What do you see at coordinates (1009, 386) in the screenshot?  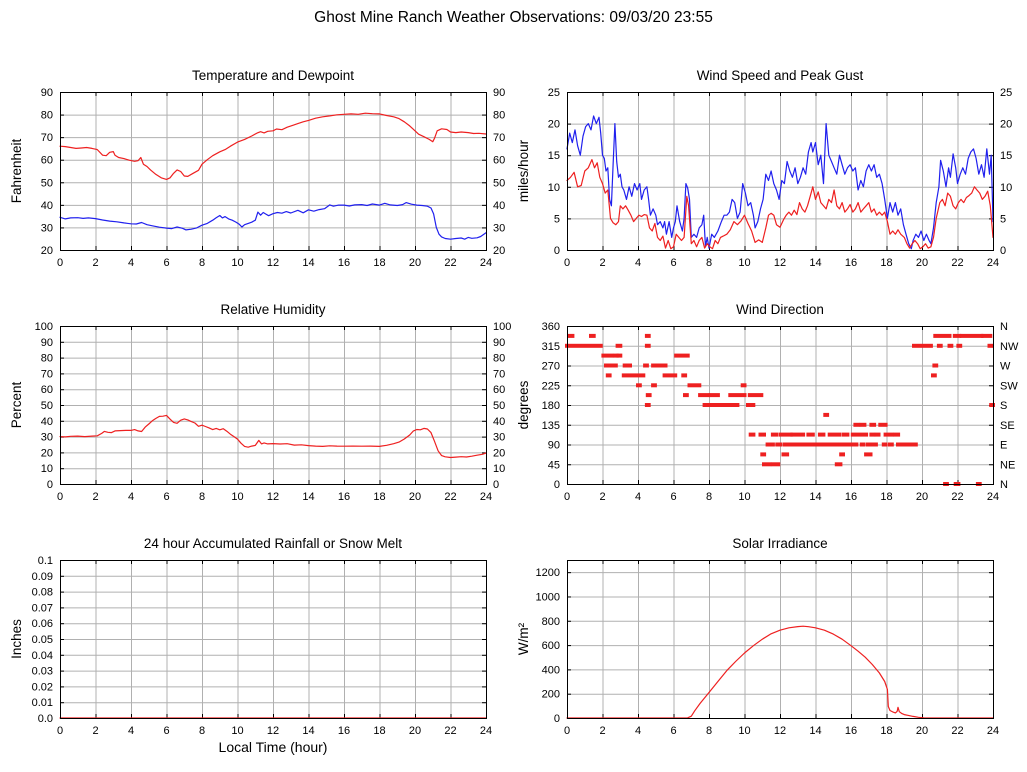 I see `right-tick-label: SW` at bounding box center [1009, 386].